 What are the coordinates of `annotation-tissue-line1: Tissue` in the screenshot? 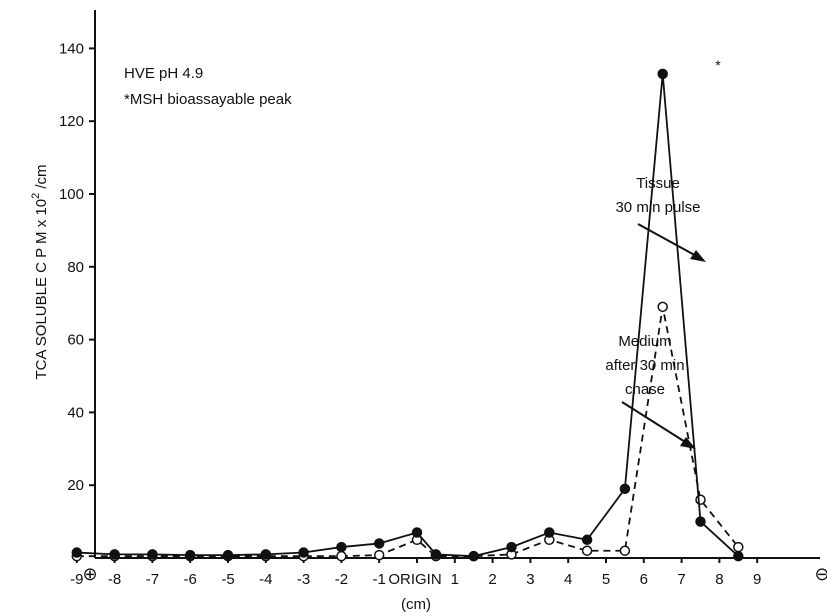 It's located at (658, 183).